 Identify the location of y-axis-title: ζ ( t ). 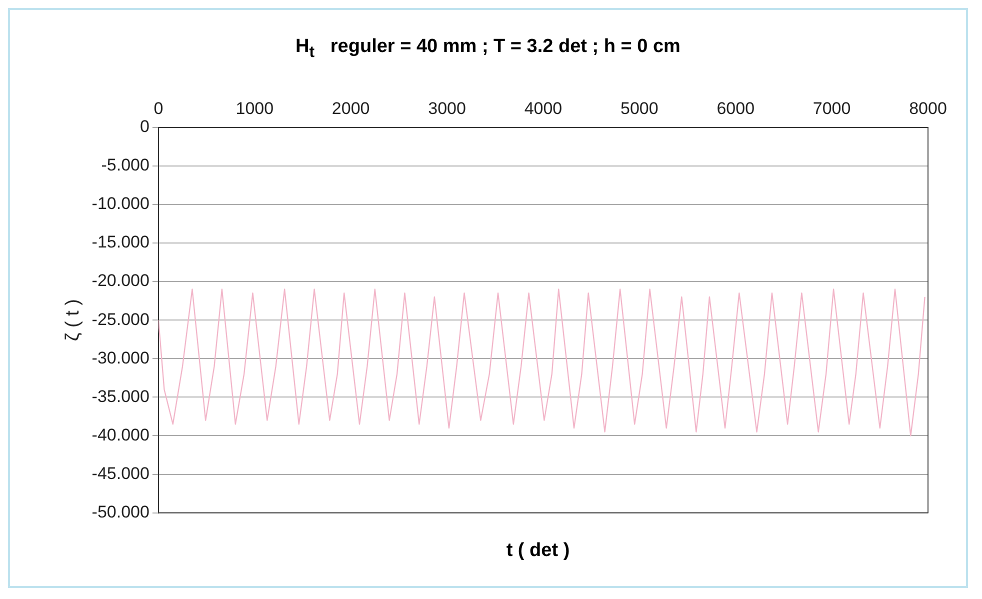
(73, 319).